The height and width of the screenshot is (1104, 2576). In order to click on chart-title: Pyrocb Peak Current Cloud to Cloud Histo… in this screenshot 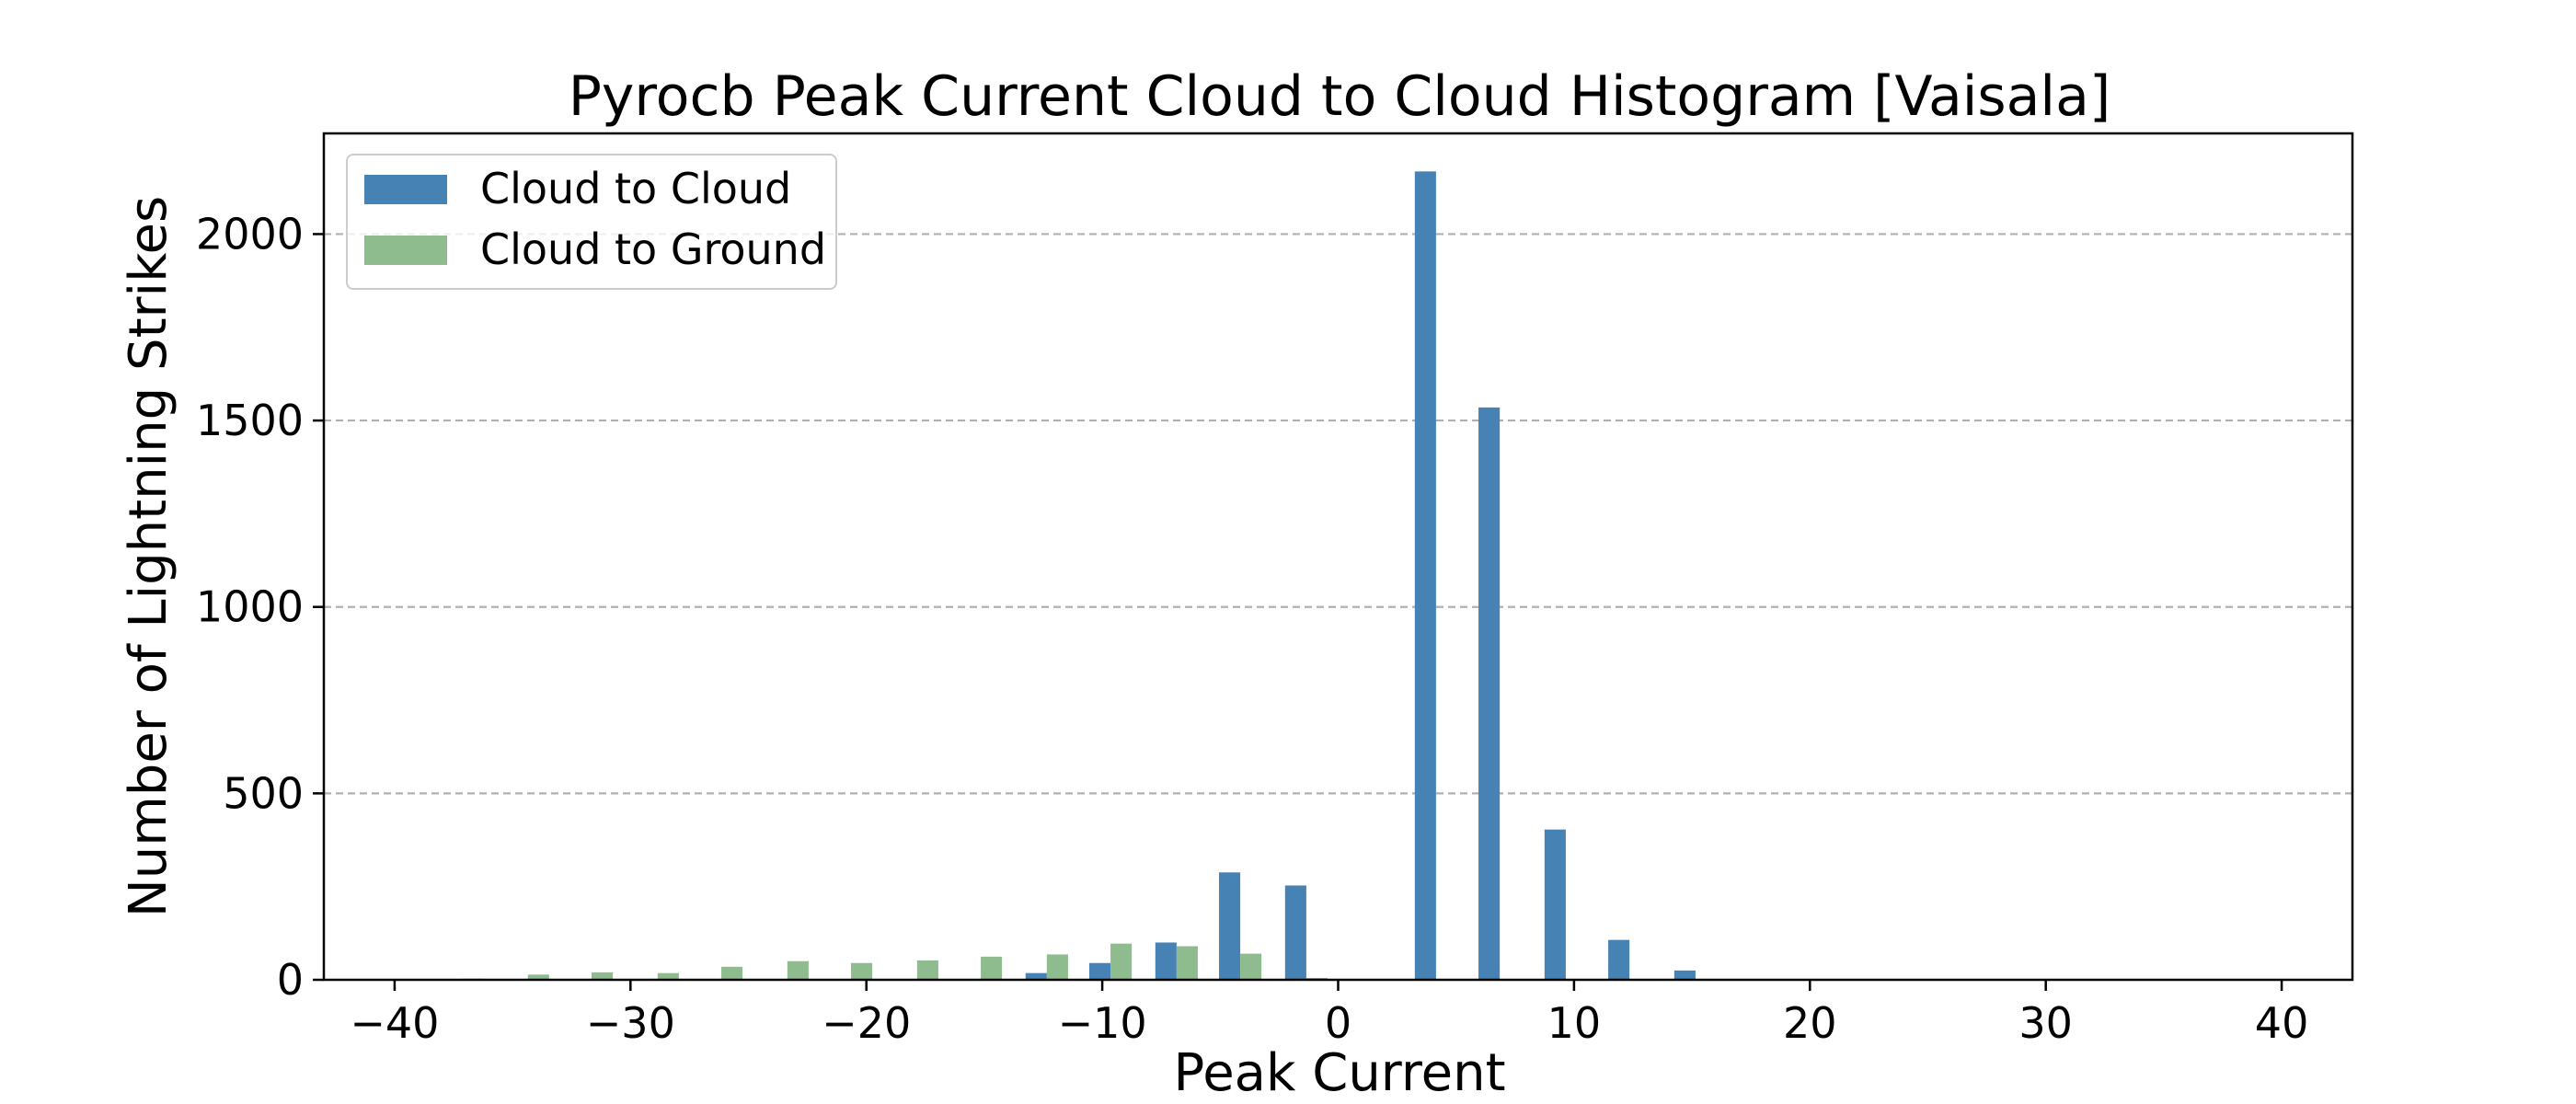, I will do `click(1340, 96)`.